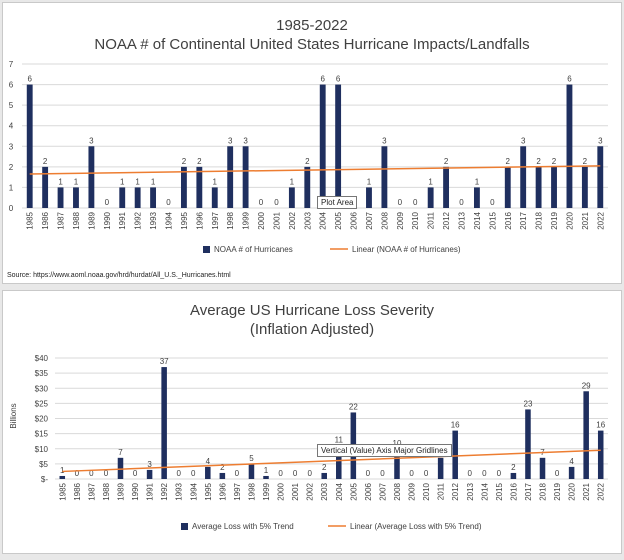 The width and height of the screenshot is (624, 560). Describe the element at coordinates (42, 419) in the screenshot. I see `y-tick-label: $20` at that location.